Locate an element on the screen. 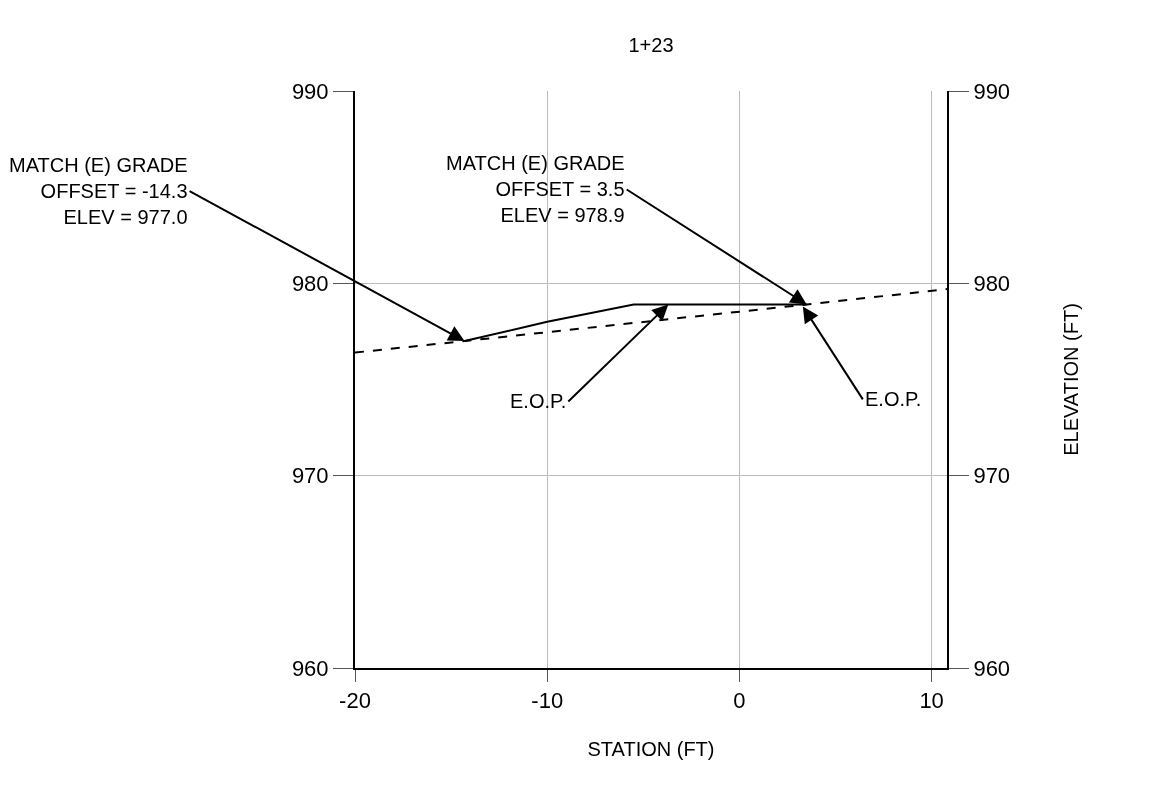  y2-tick-label: 960 is located at coordinates (992, 668).